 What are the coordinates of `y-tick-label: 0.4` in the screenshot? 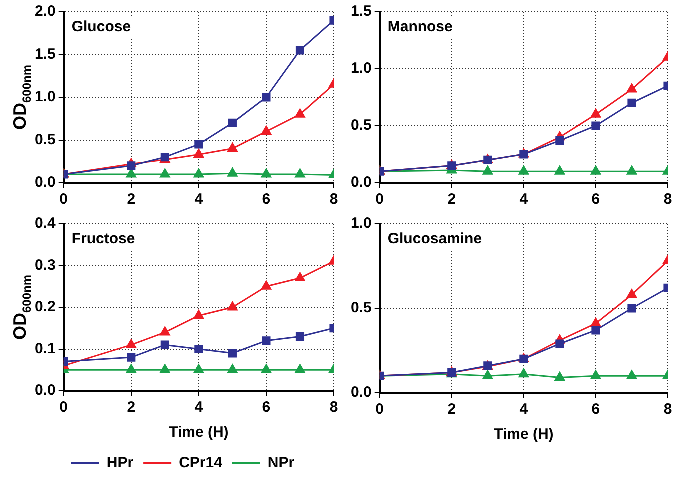 It's located at (45, 223).